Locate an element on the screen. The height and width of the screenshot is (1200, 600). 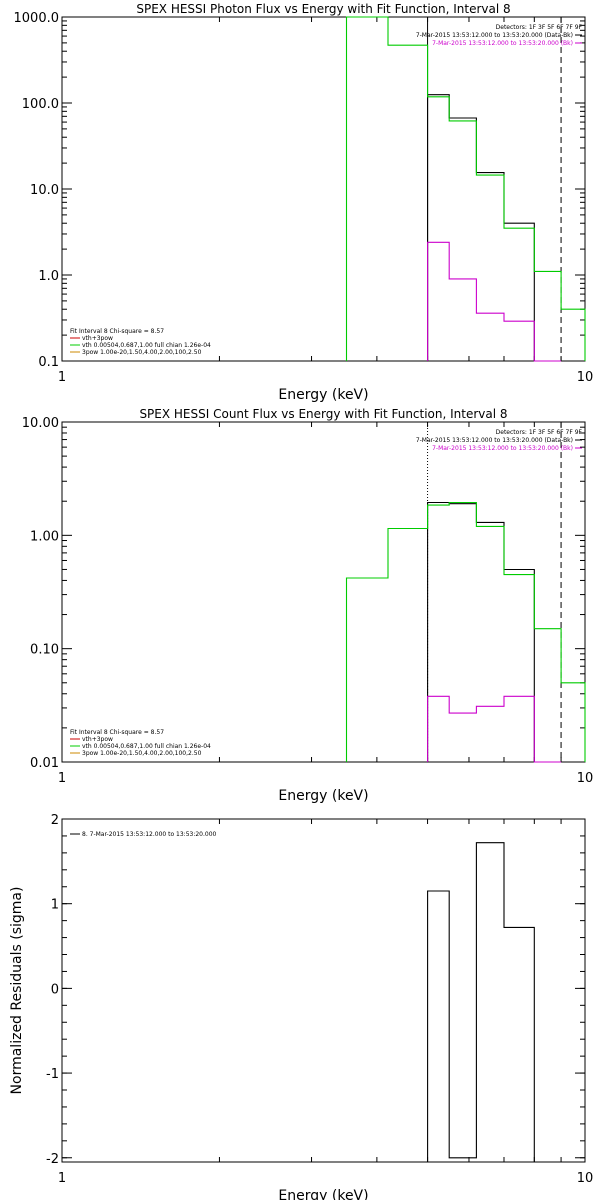
y-tick-label: 1.00 is located at coordinates (44, 536).